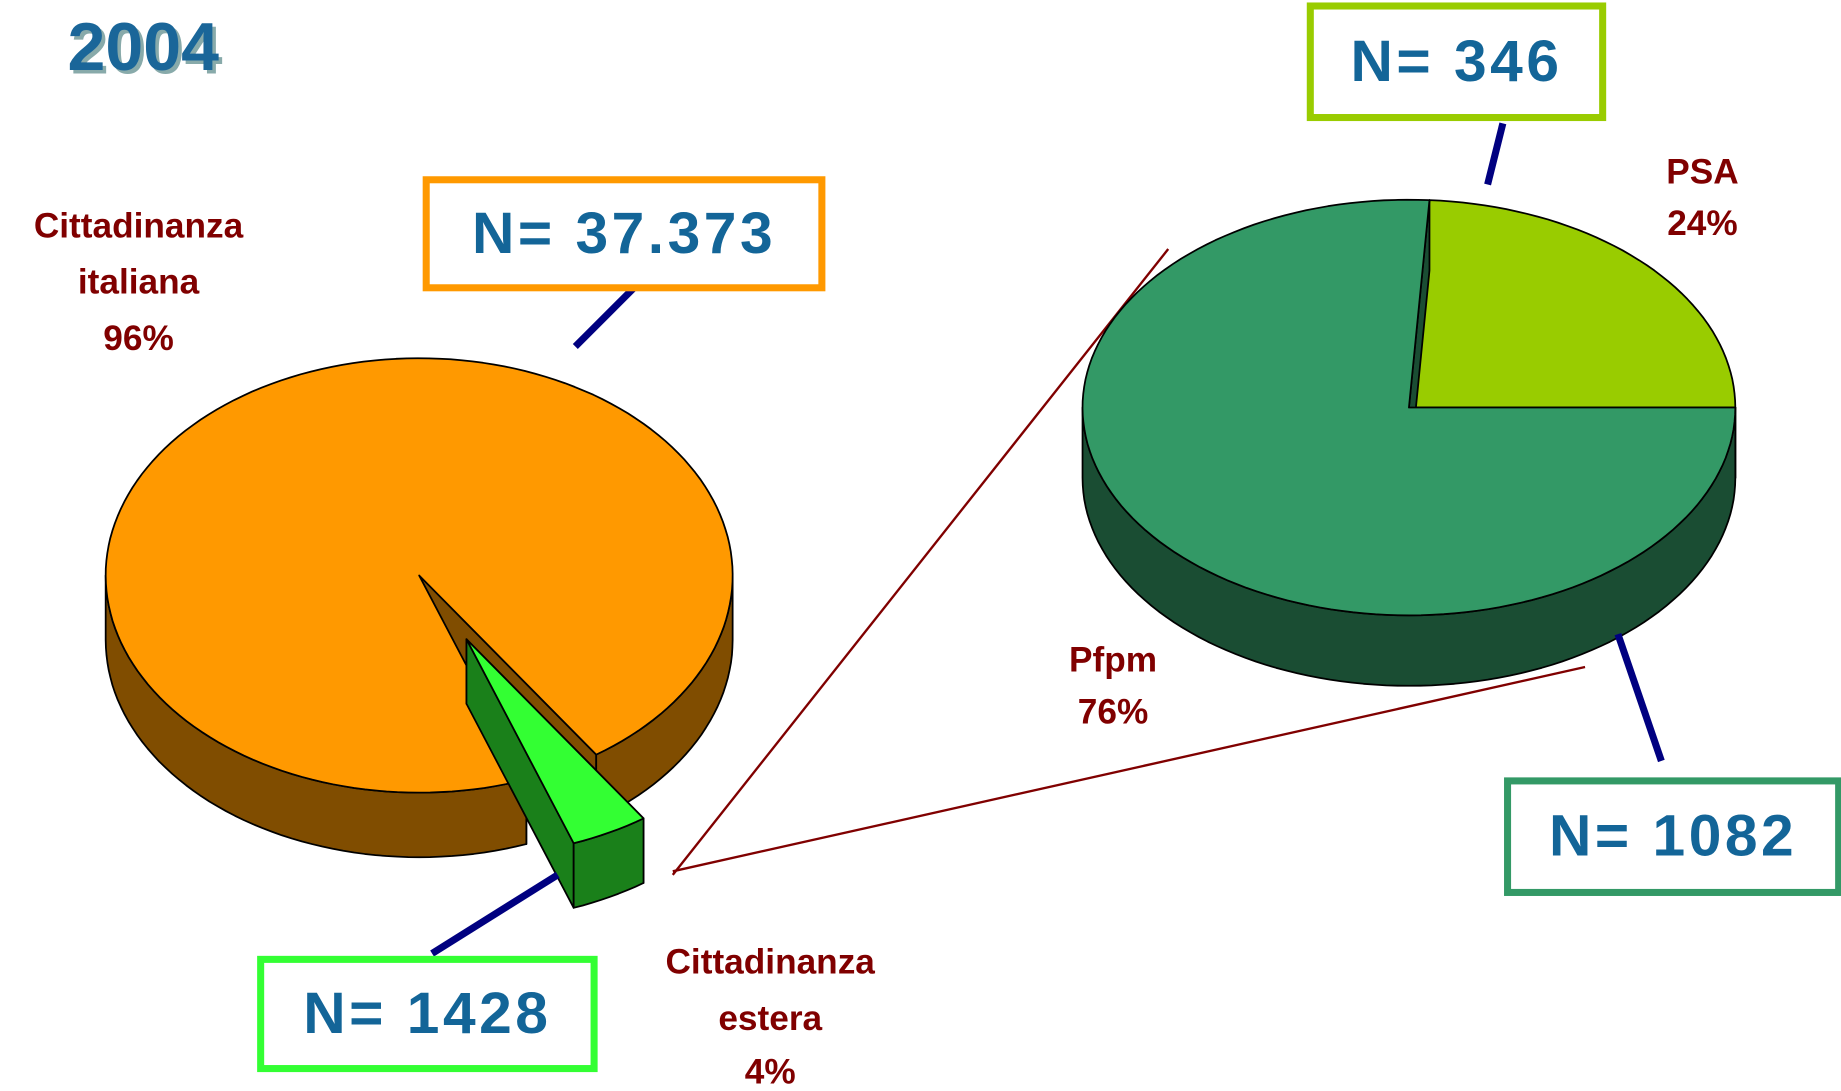 The width and height of the screenshot is (1841, 1091). Describe the element at coordinates (1129, 769) in the screenshot. I see `connector-line` at that location.